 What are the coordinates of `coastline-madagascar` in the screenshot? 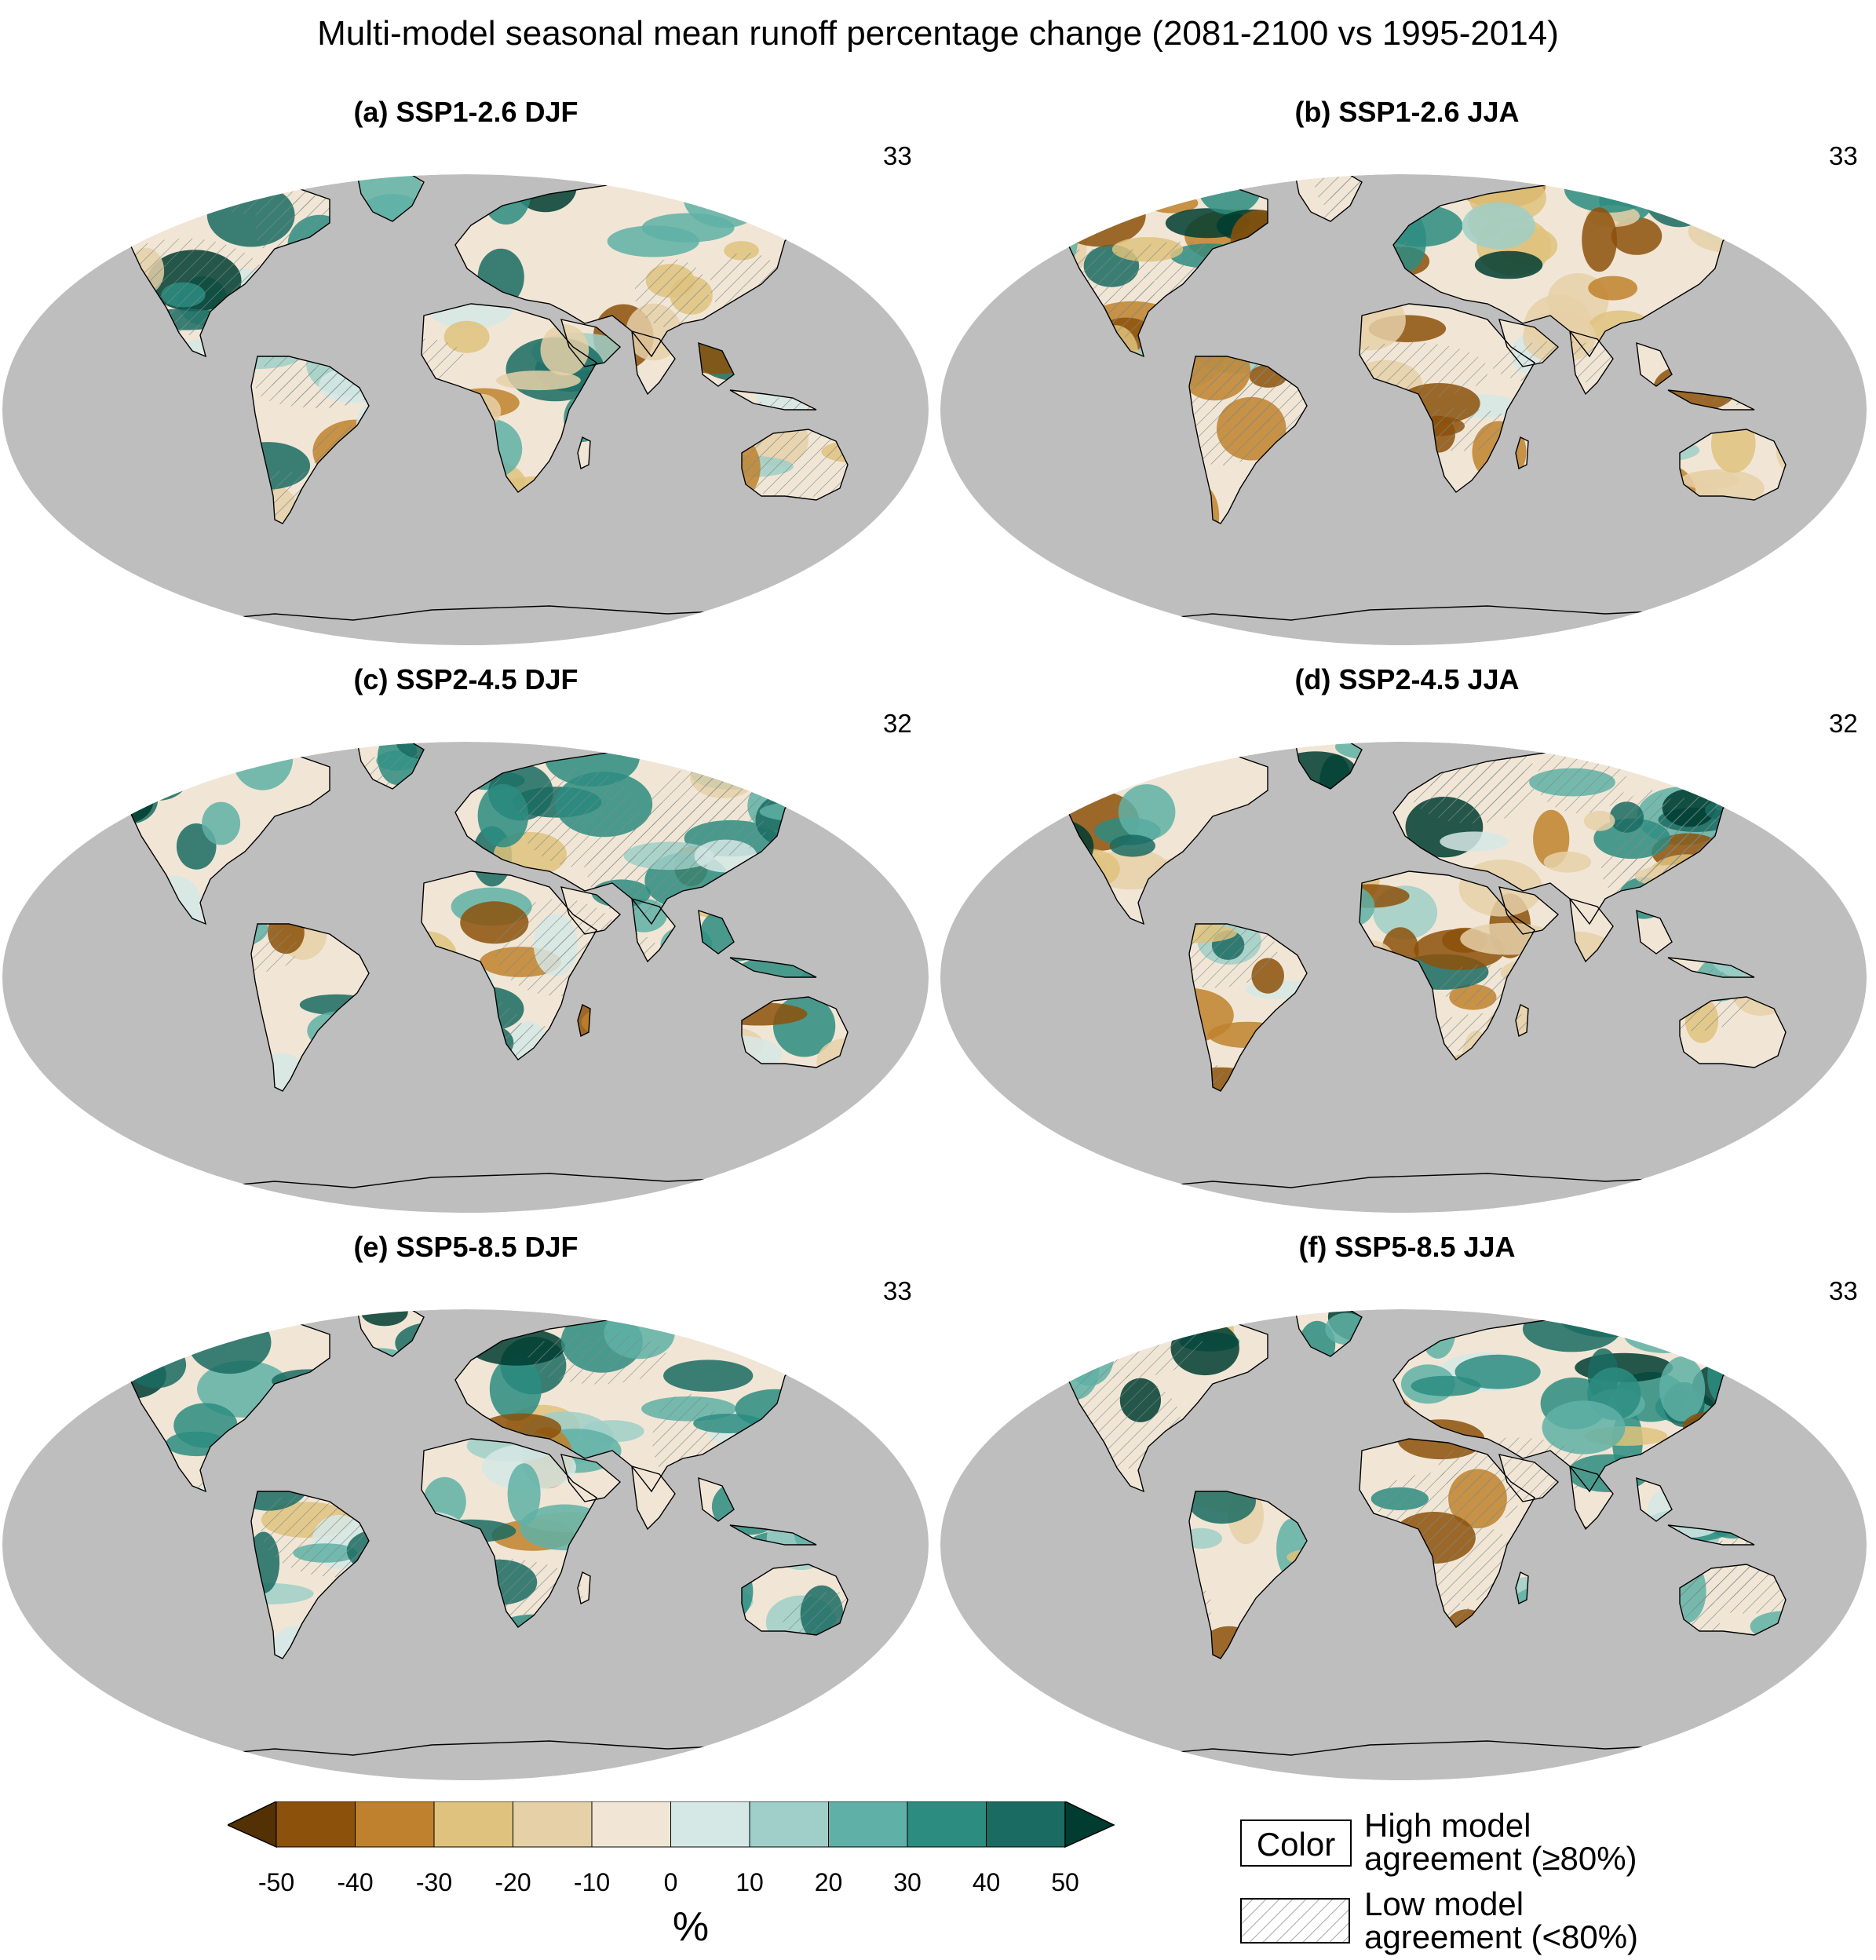 It's located at (584, 1588).